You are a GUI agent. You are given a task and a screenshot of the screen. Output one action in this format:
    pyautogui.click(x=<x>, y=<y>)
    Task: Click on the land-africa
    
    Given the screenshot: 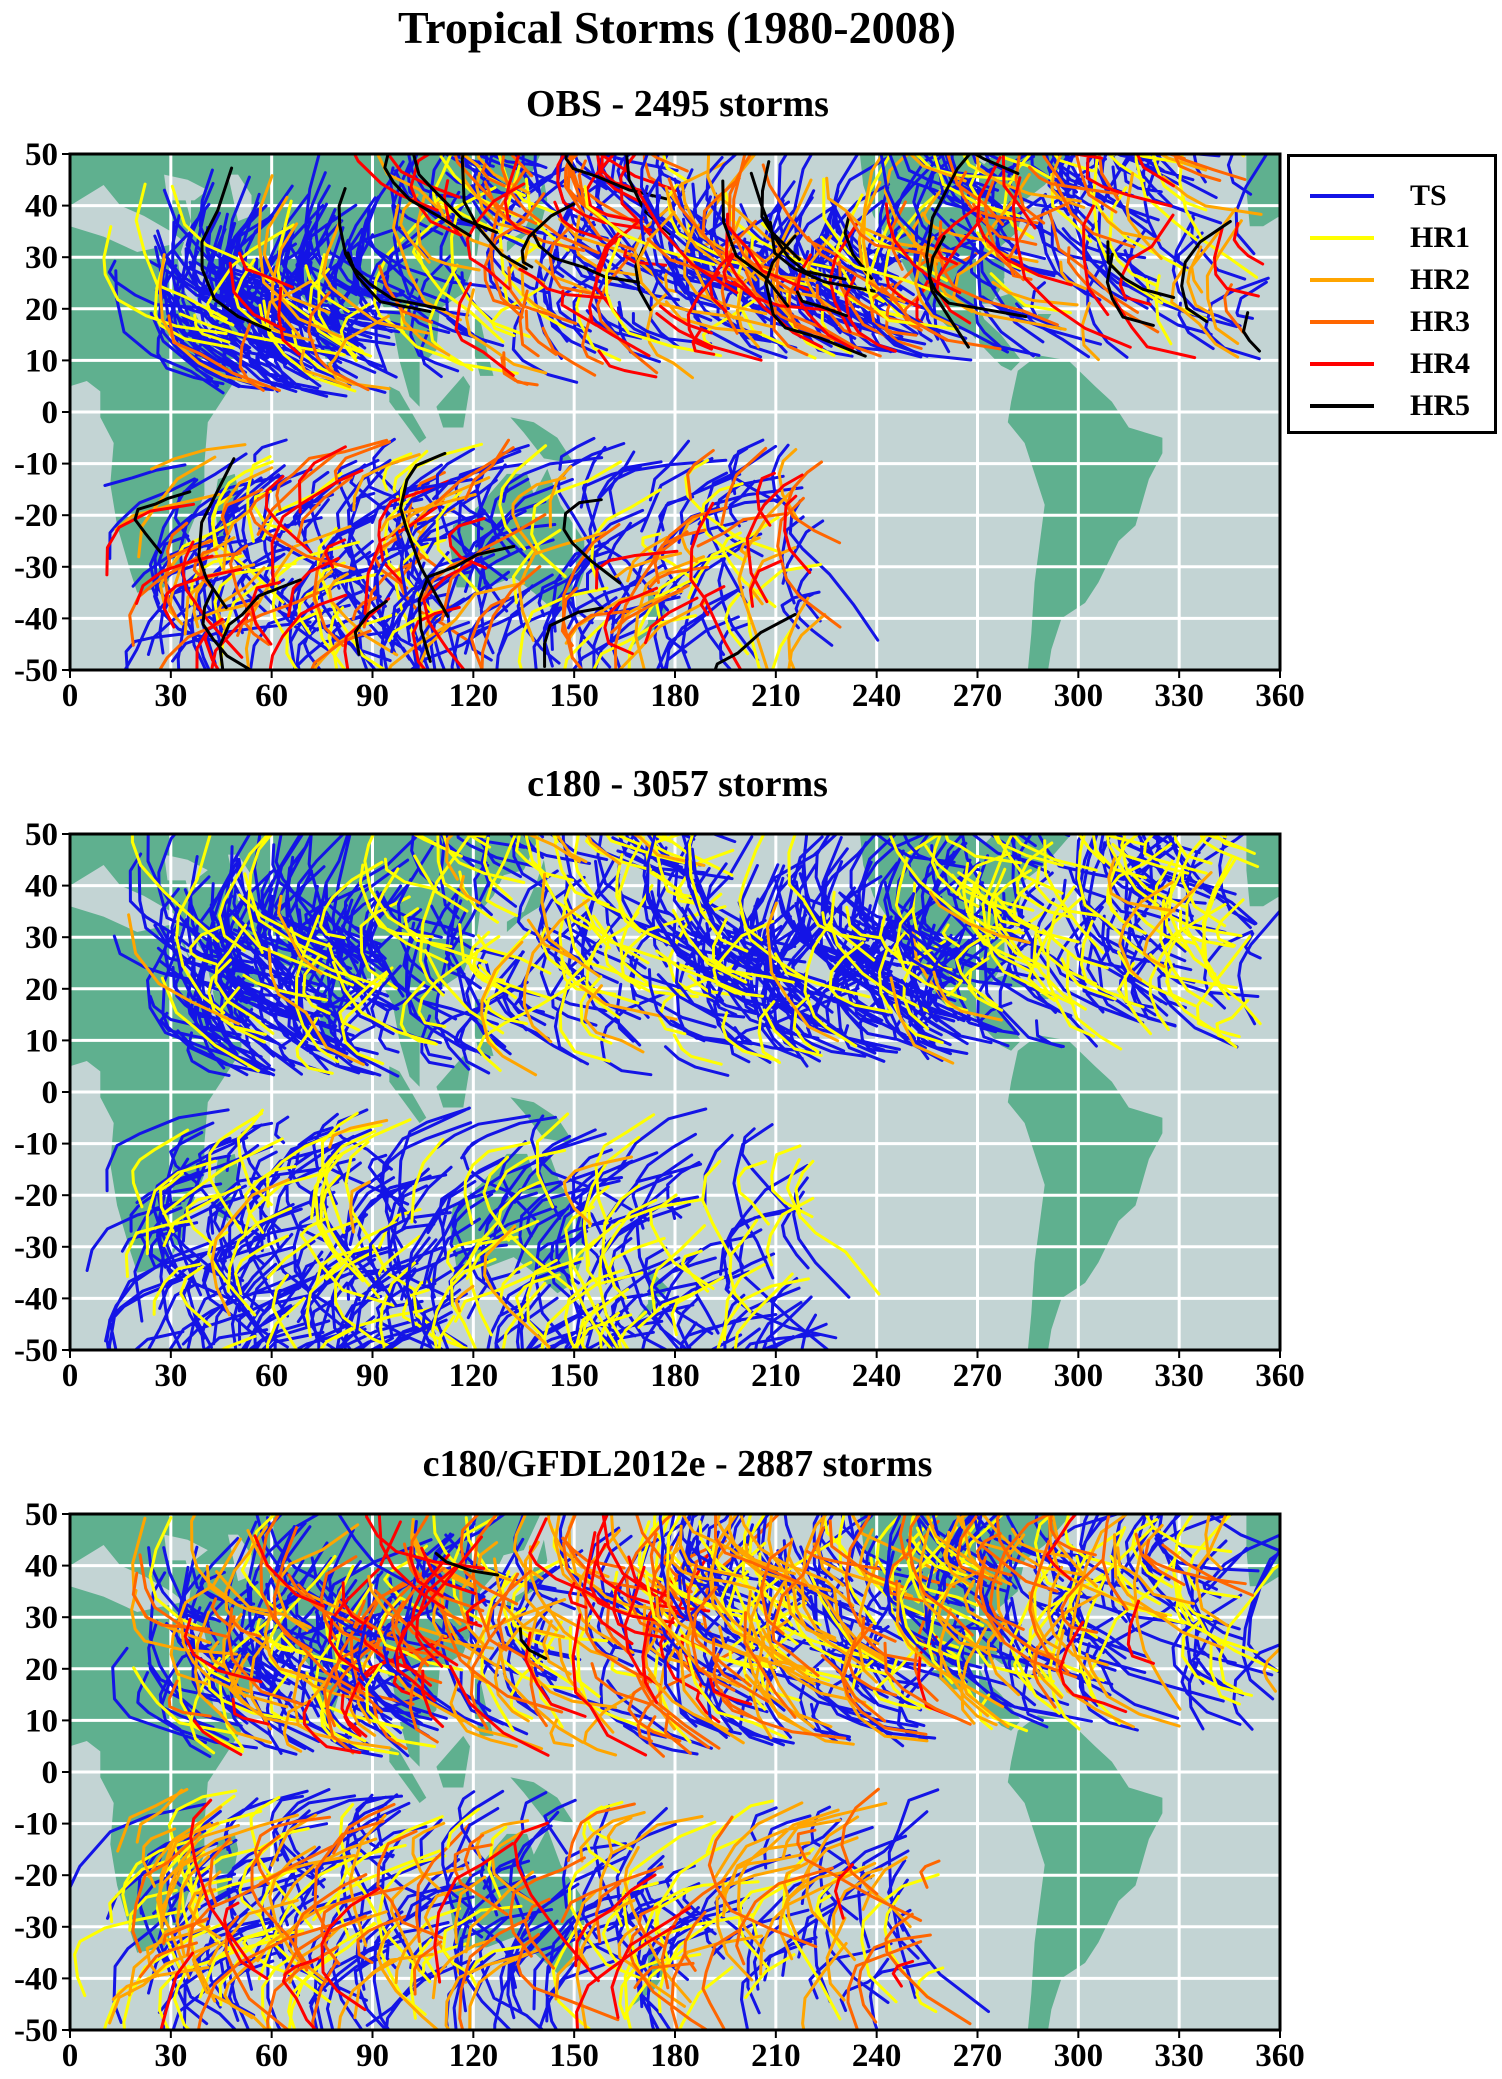 What is the action you would take?
    pyautogui.click(x=156, y=1733)
    